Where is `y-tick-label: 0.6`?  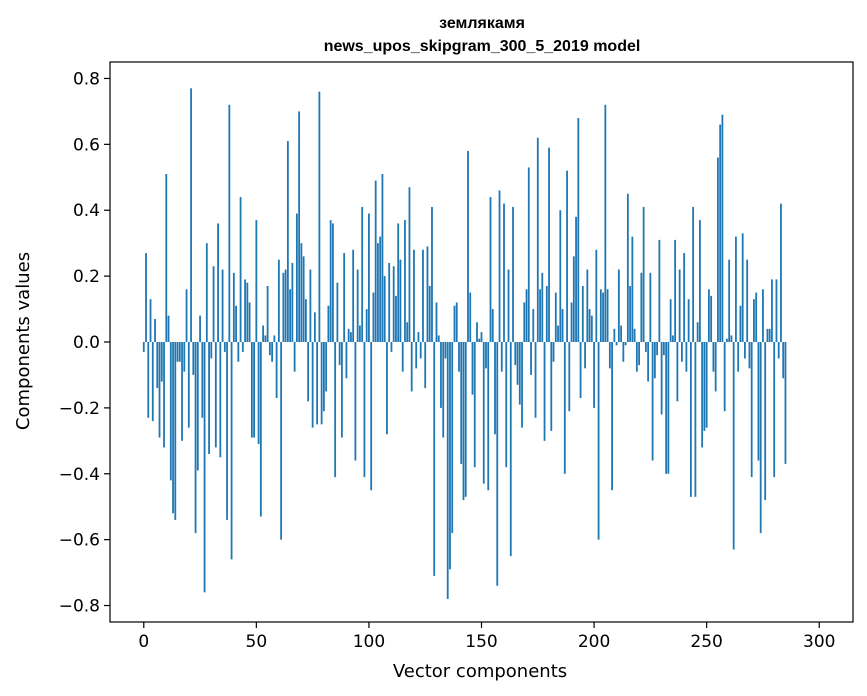 y-tick-label: 0.6 is located at coordinates (86, 145).